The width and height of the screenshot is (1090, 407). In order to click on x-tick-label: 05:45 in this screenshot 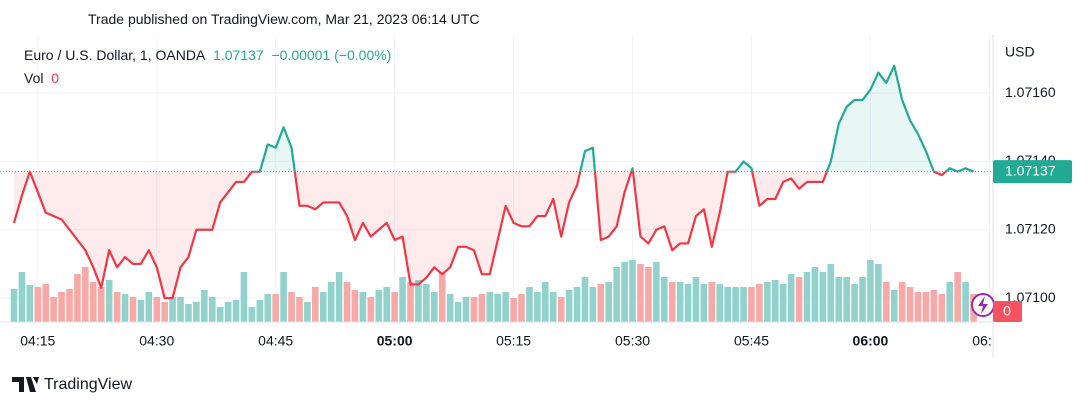, I will do `click(751, 341)`.